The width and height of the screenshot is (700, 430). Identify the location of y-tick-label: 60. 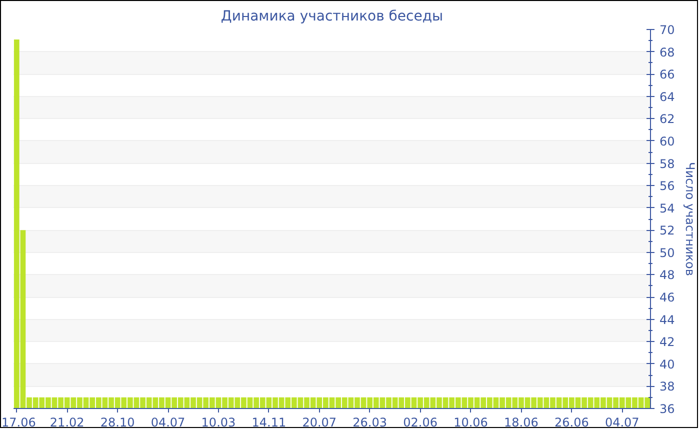
(667, 141).